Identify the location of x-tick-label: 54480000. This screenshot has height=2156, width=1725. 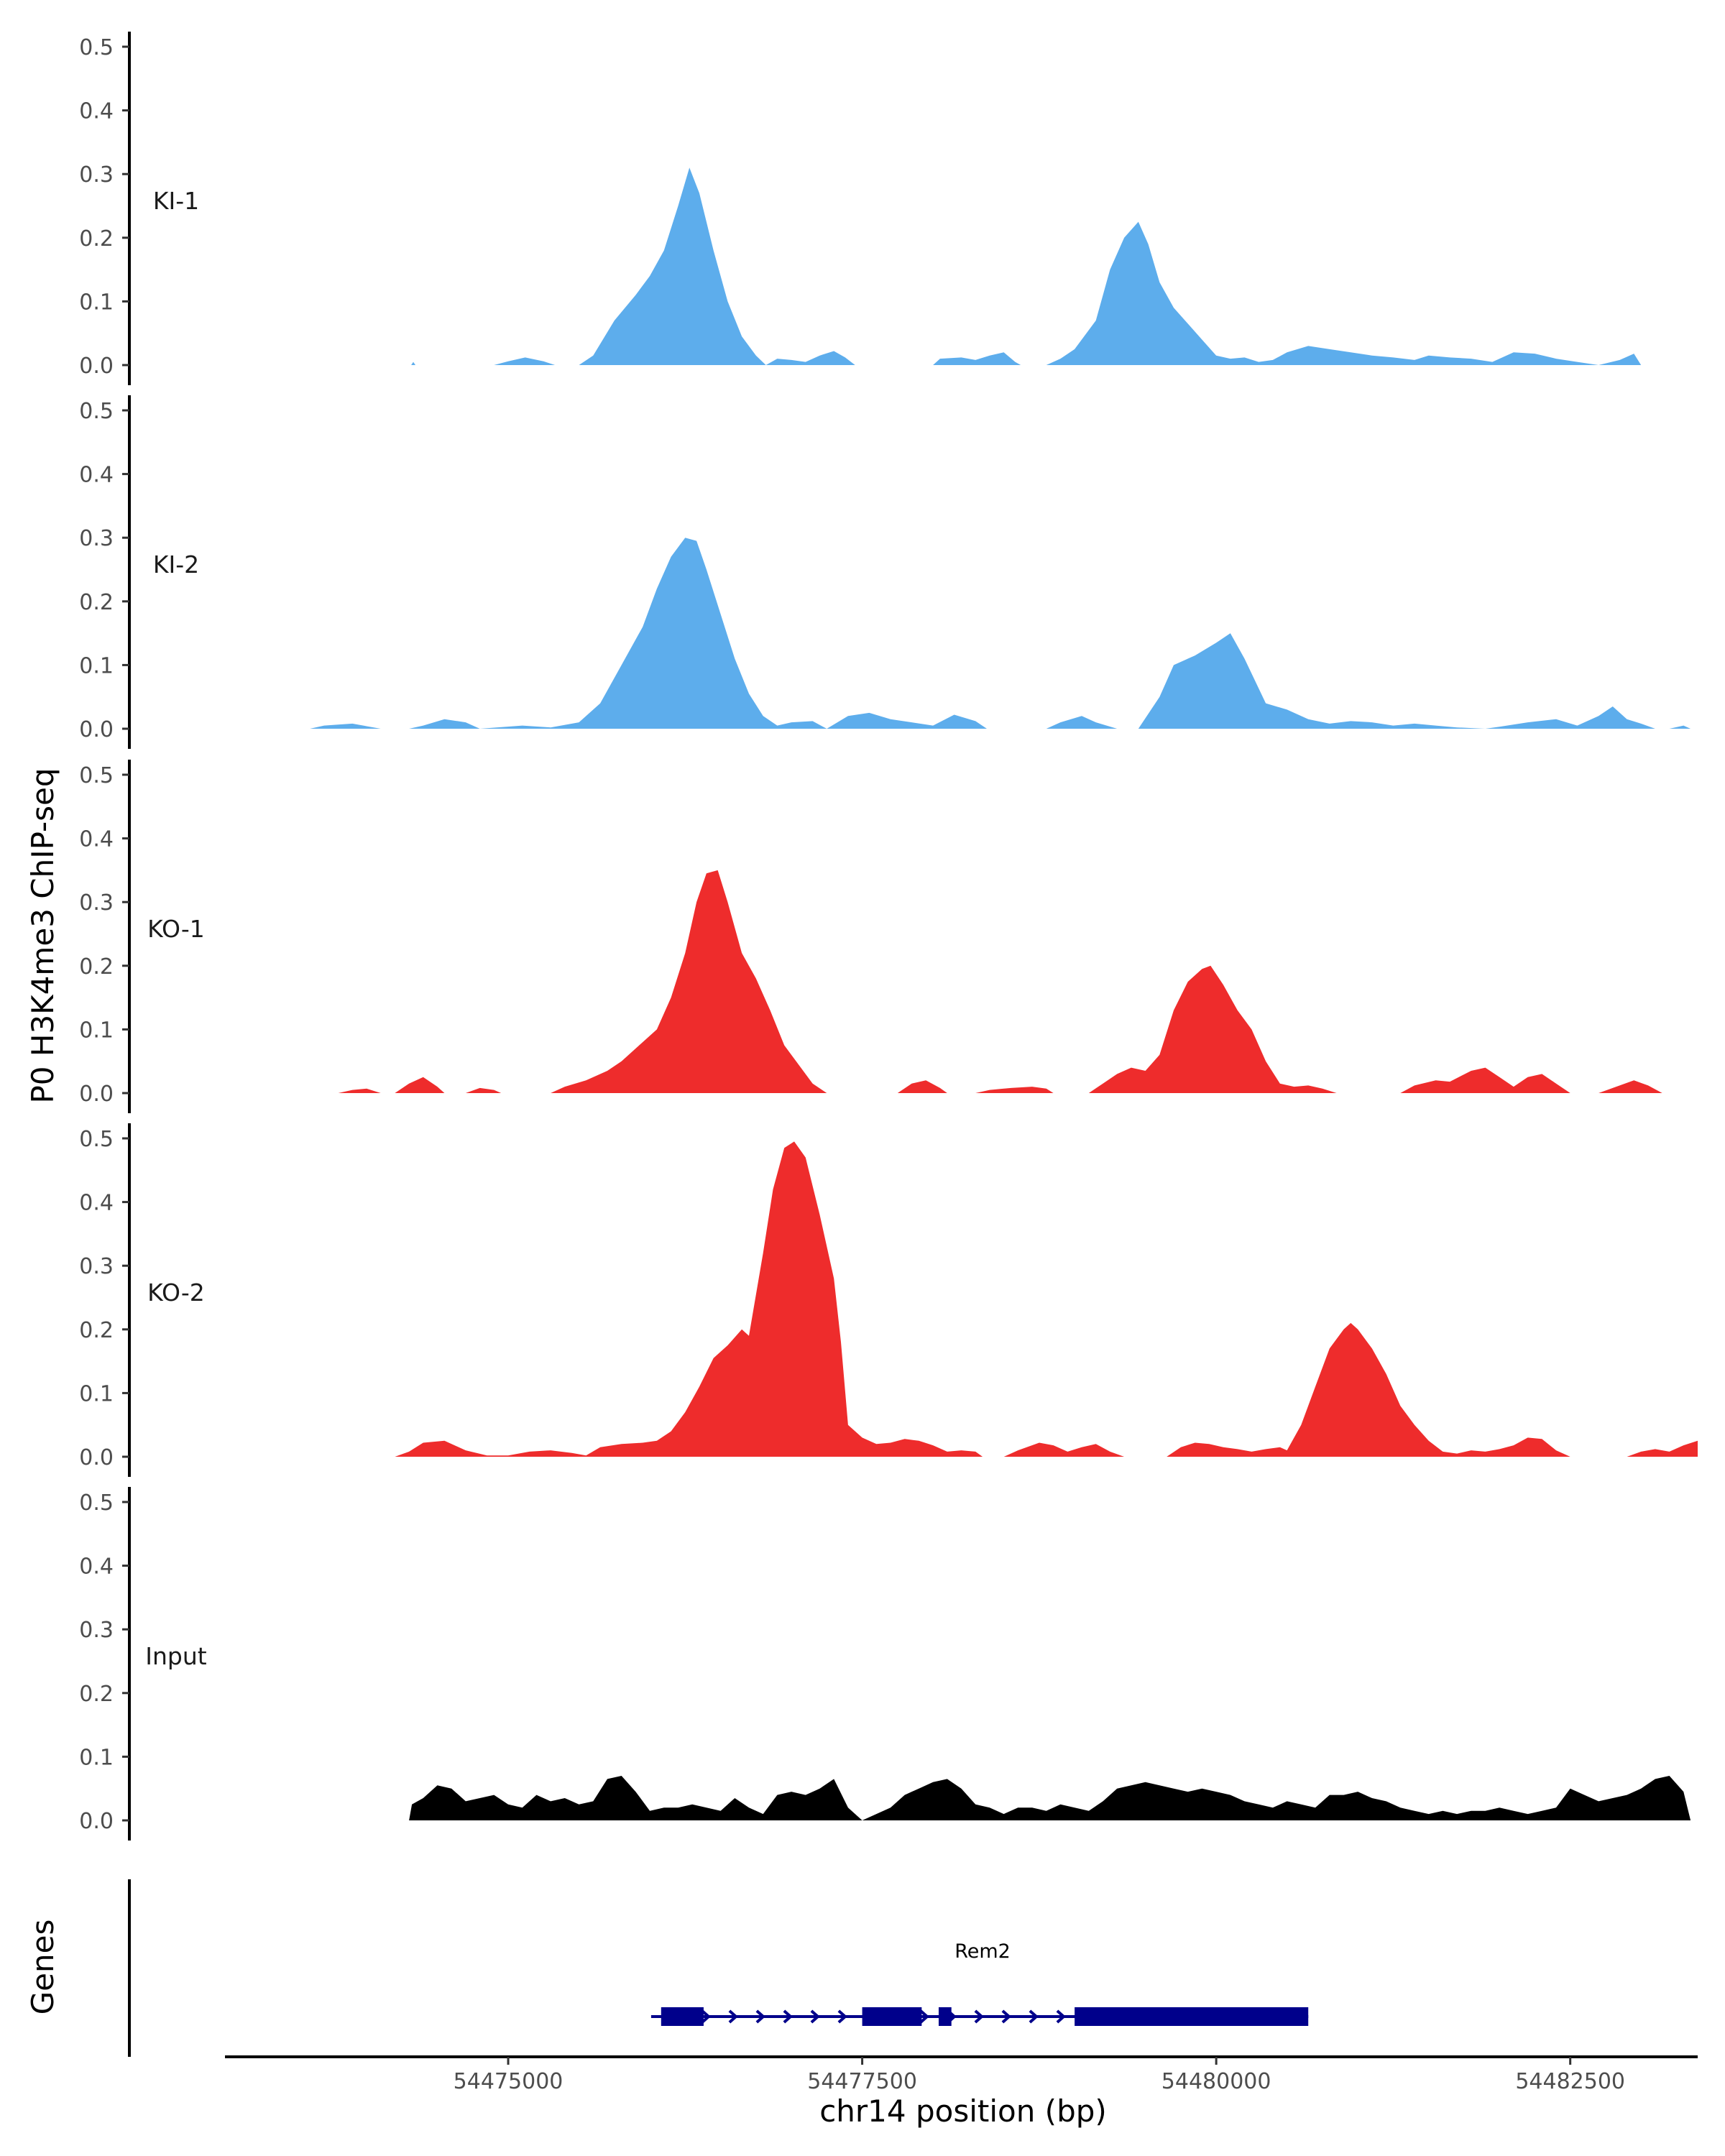
(1216, 2082).